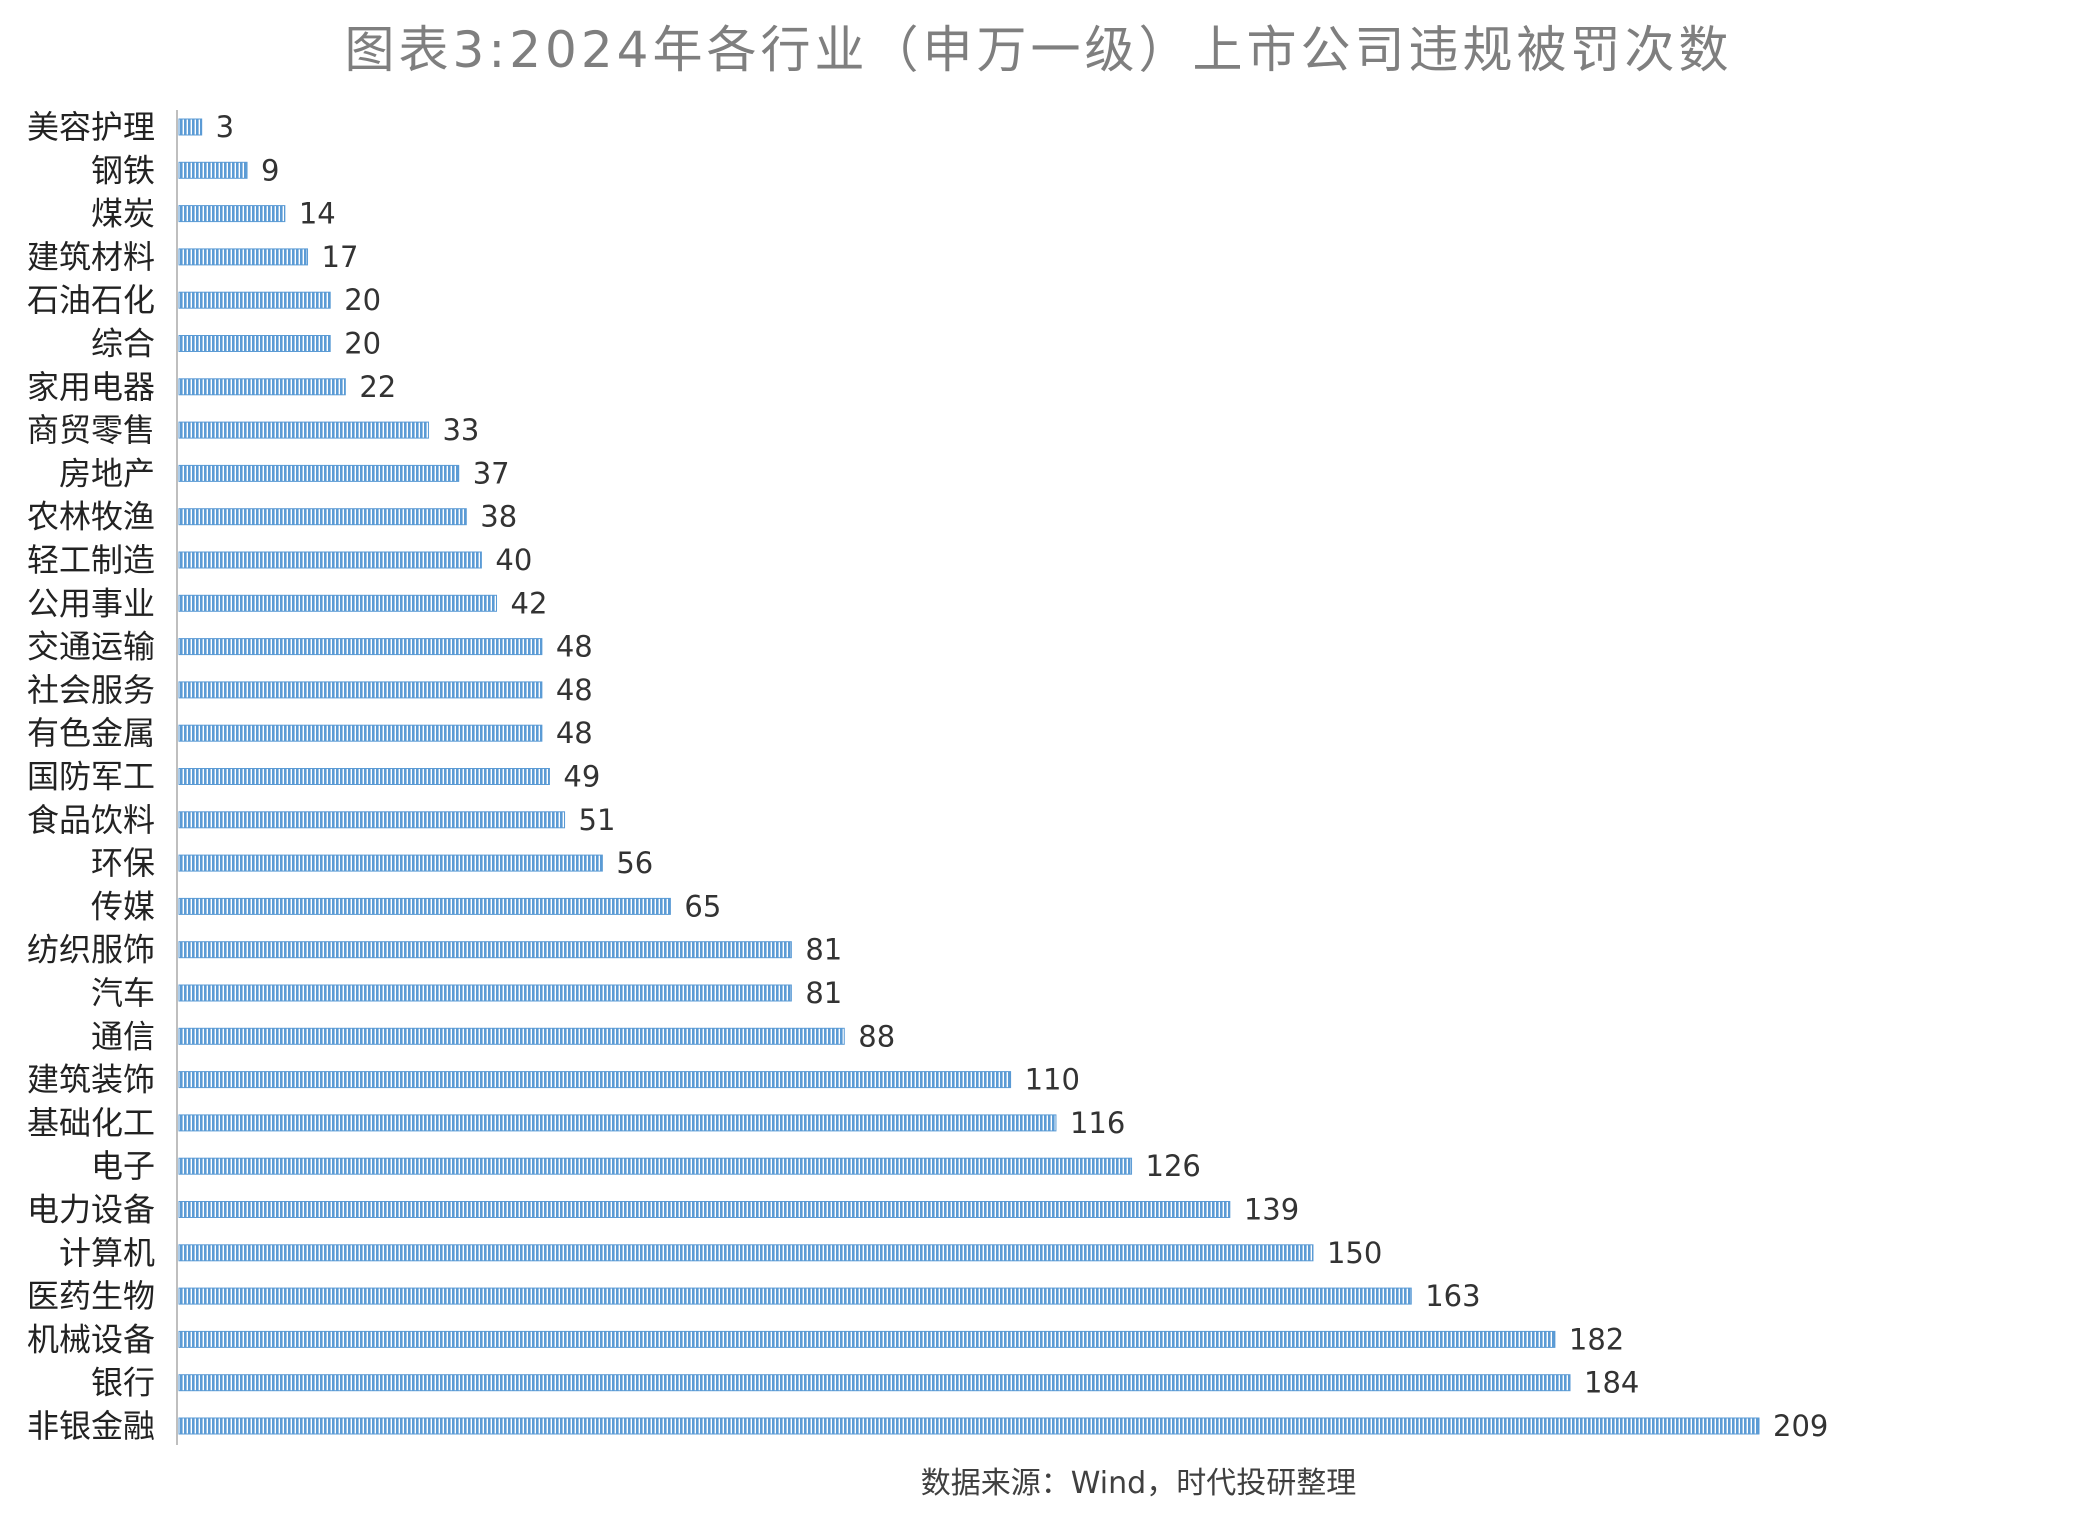  What do you see at coordinates (91, 1426) in the screenshot?
I see `category-label: 非银金融` at bounding box center [91, 1426].